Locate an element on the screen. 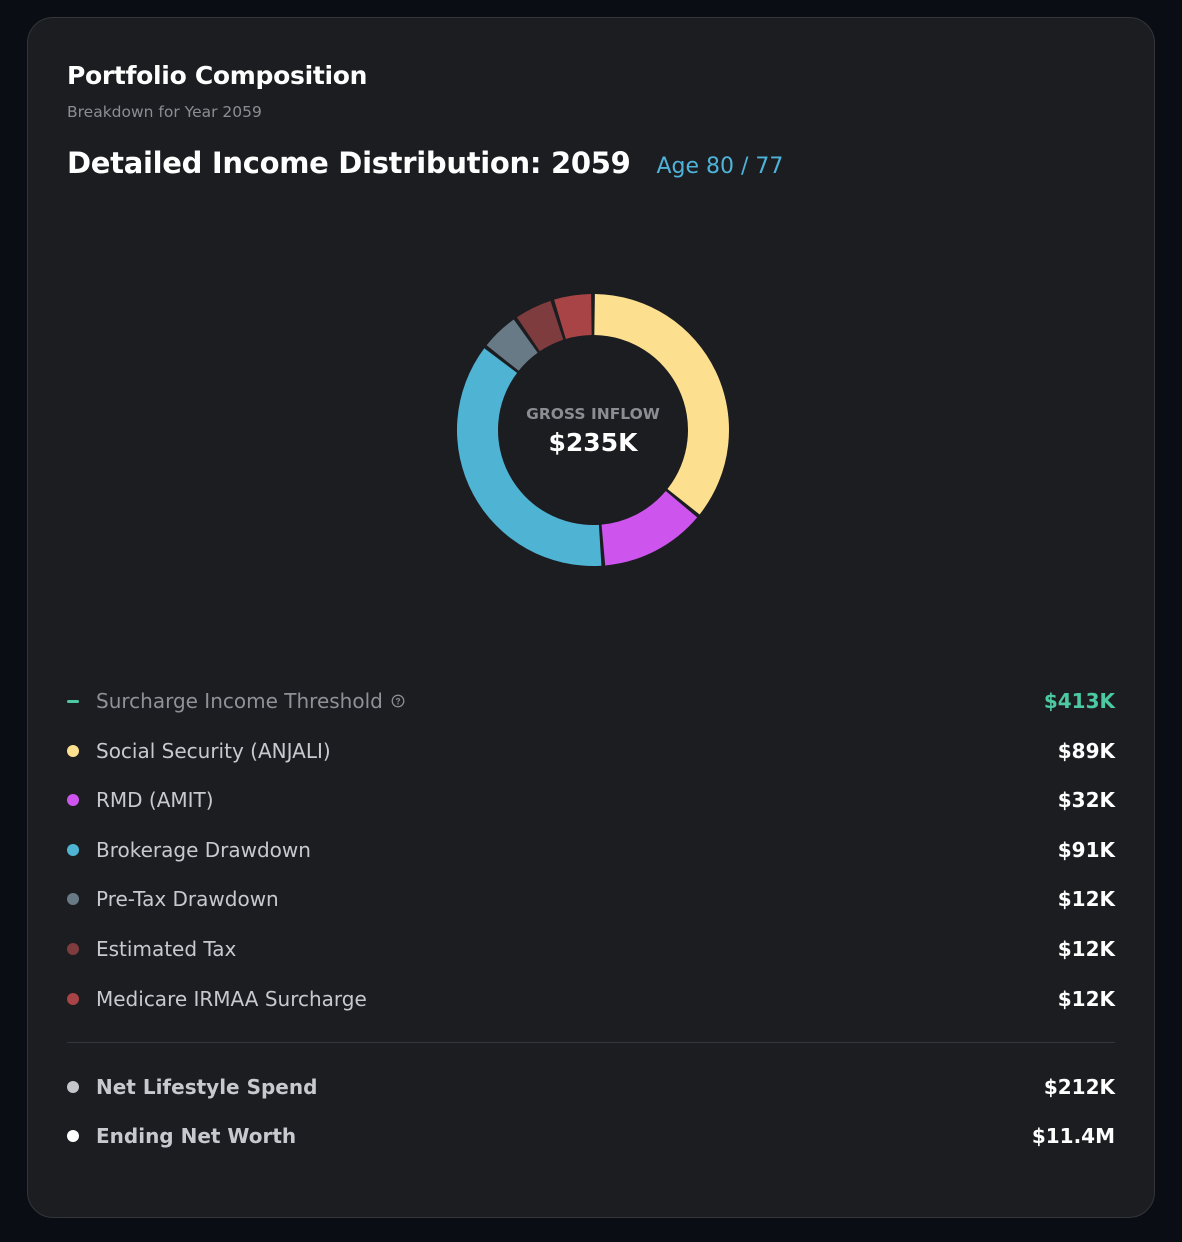  summary-item-ending-net-worth: Ending Net Worth $11.4M is located at coordinates (591, 1136).